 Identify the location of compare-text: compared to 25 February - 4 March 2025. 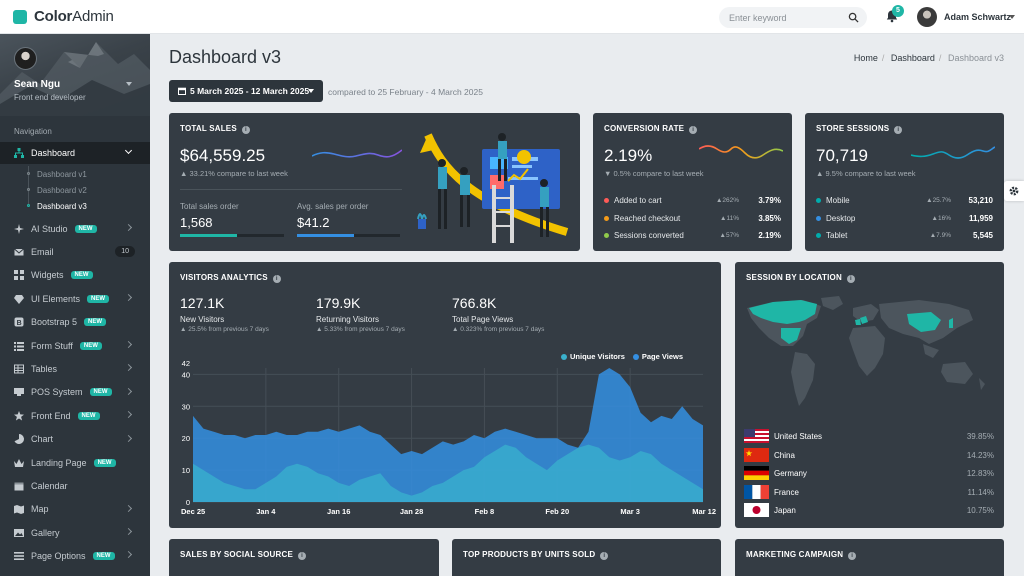
(405, 92).